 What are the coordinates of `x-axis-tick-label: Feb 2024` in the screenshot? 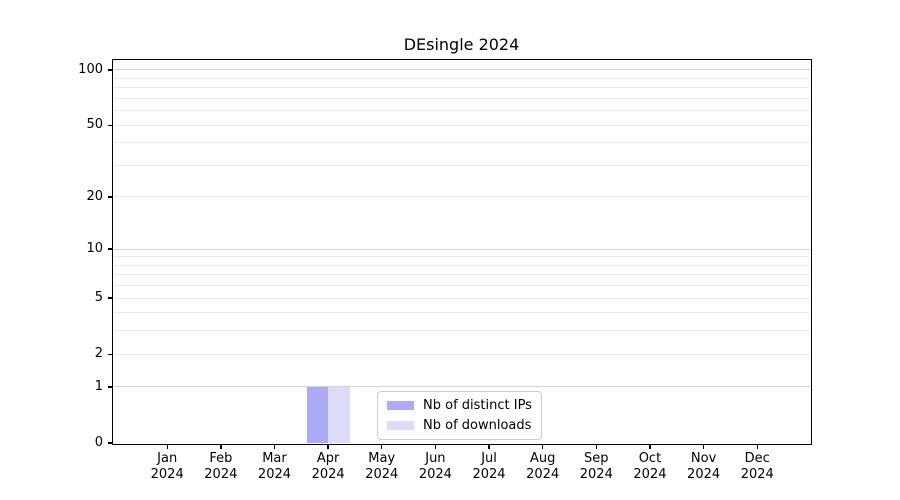 It's located at (221, 466).